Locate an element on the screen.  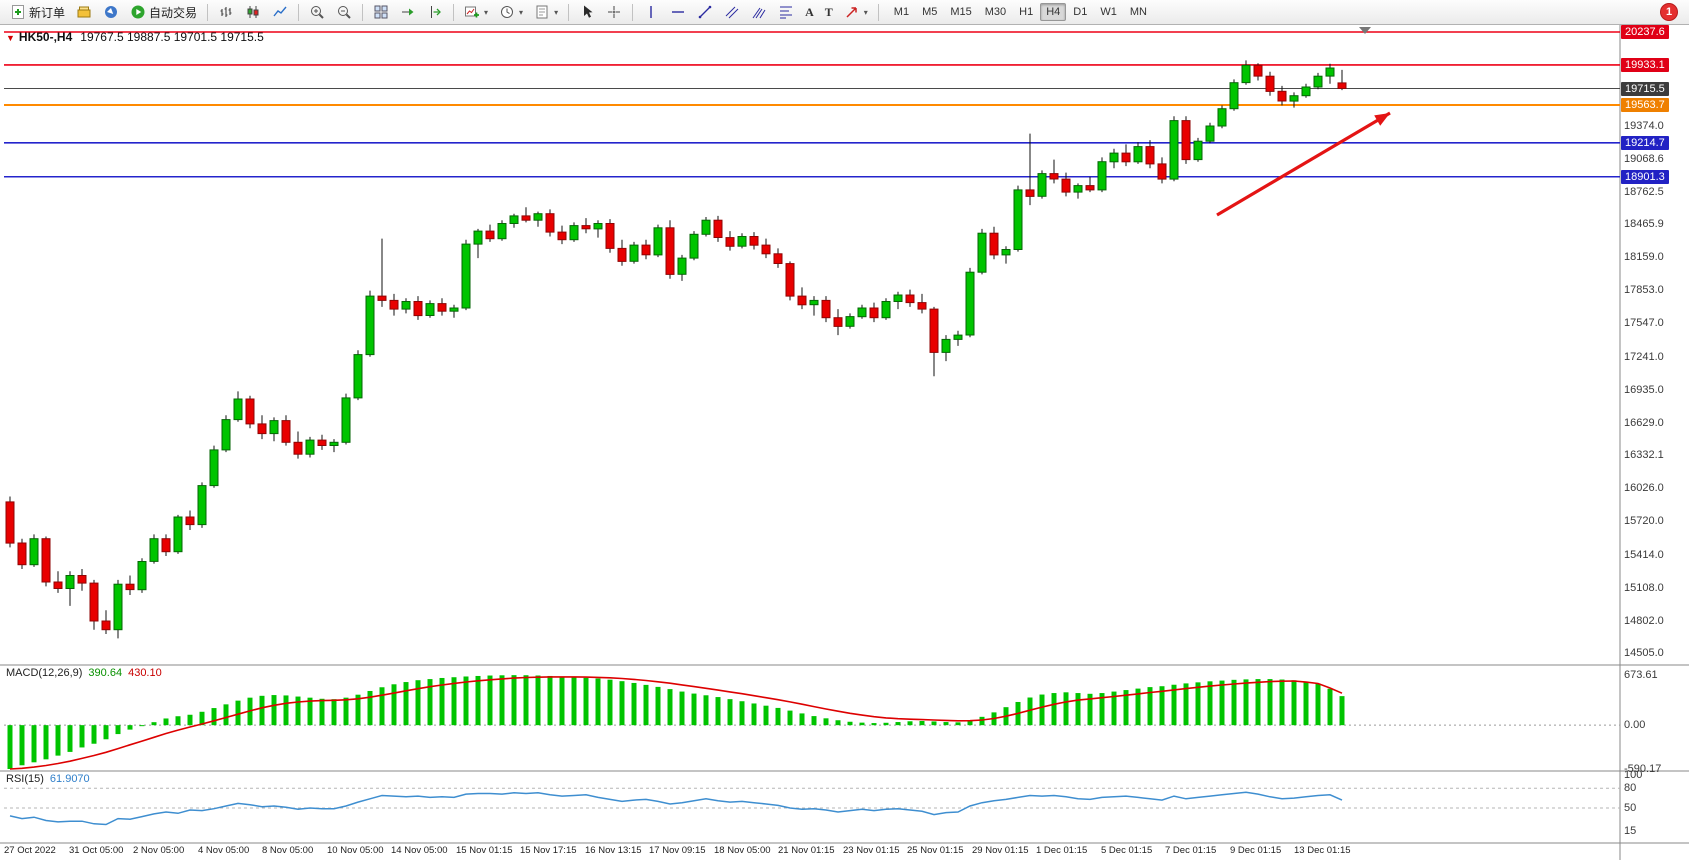
pitchfork-tool-button is located at coordinates (759, 12).